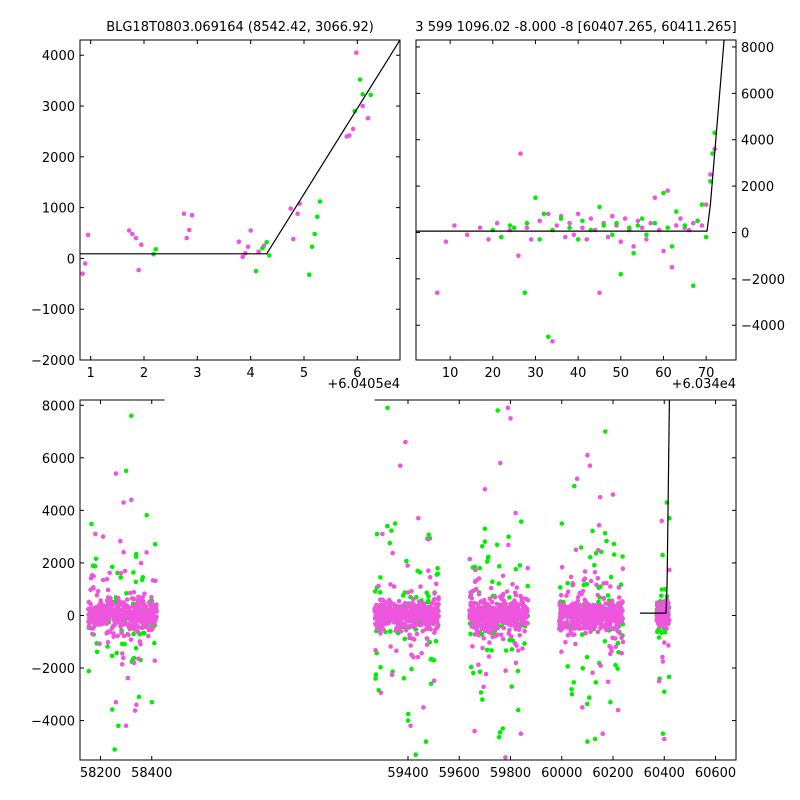 This screenshot has width=800, height=800. Describe the element at coordinates (251, 373) in the screenshot. I see `x-tick-label: 4` at that location.